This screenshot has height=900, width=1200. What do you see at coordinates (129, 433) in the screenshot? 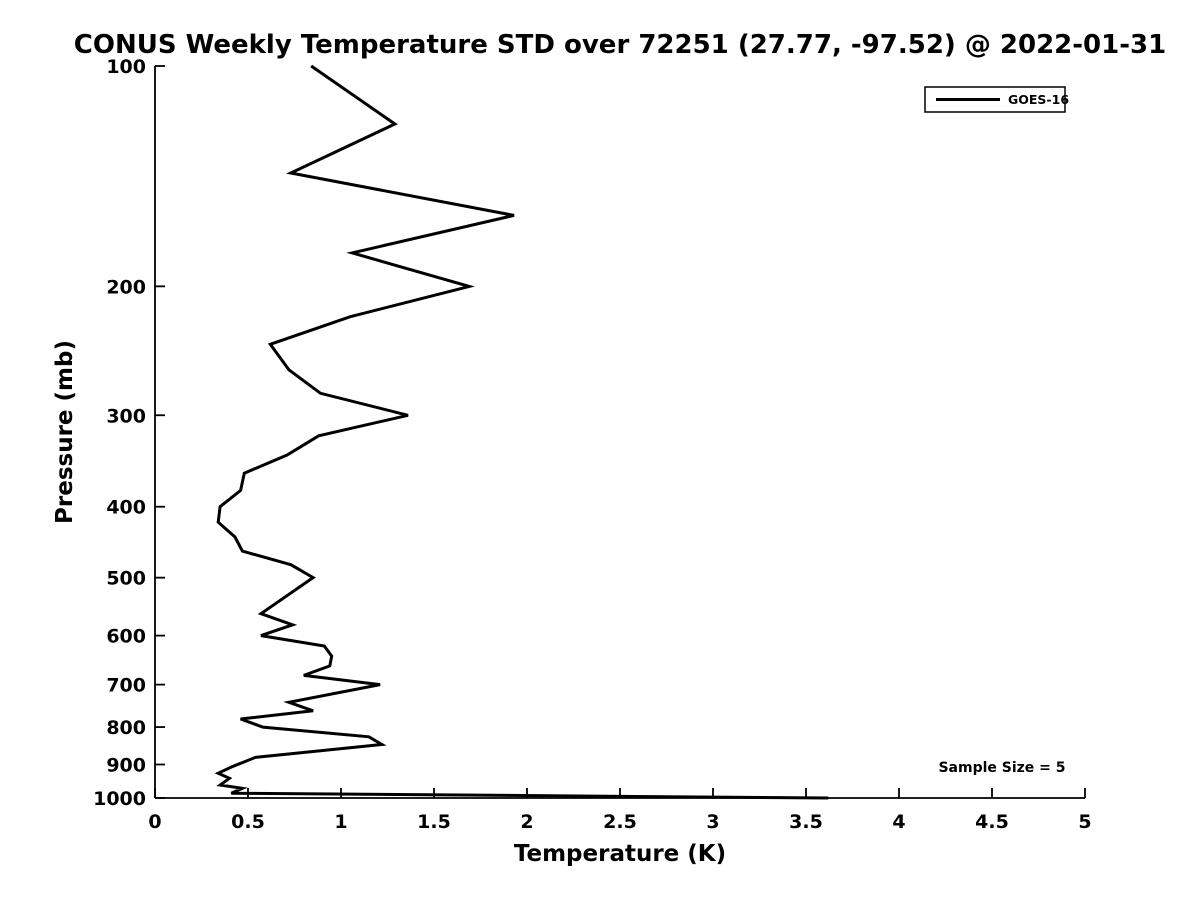
I see `y-axis-ticks: 100 200 300 400 500 600 700 800 900 1000` at bounding box center [129, 433].